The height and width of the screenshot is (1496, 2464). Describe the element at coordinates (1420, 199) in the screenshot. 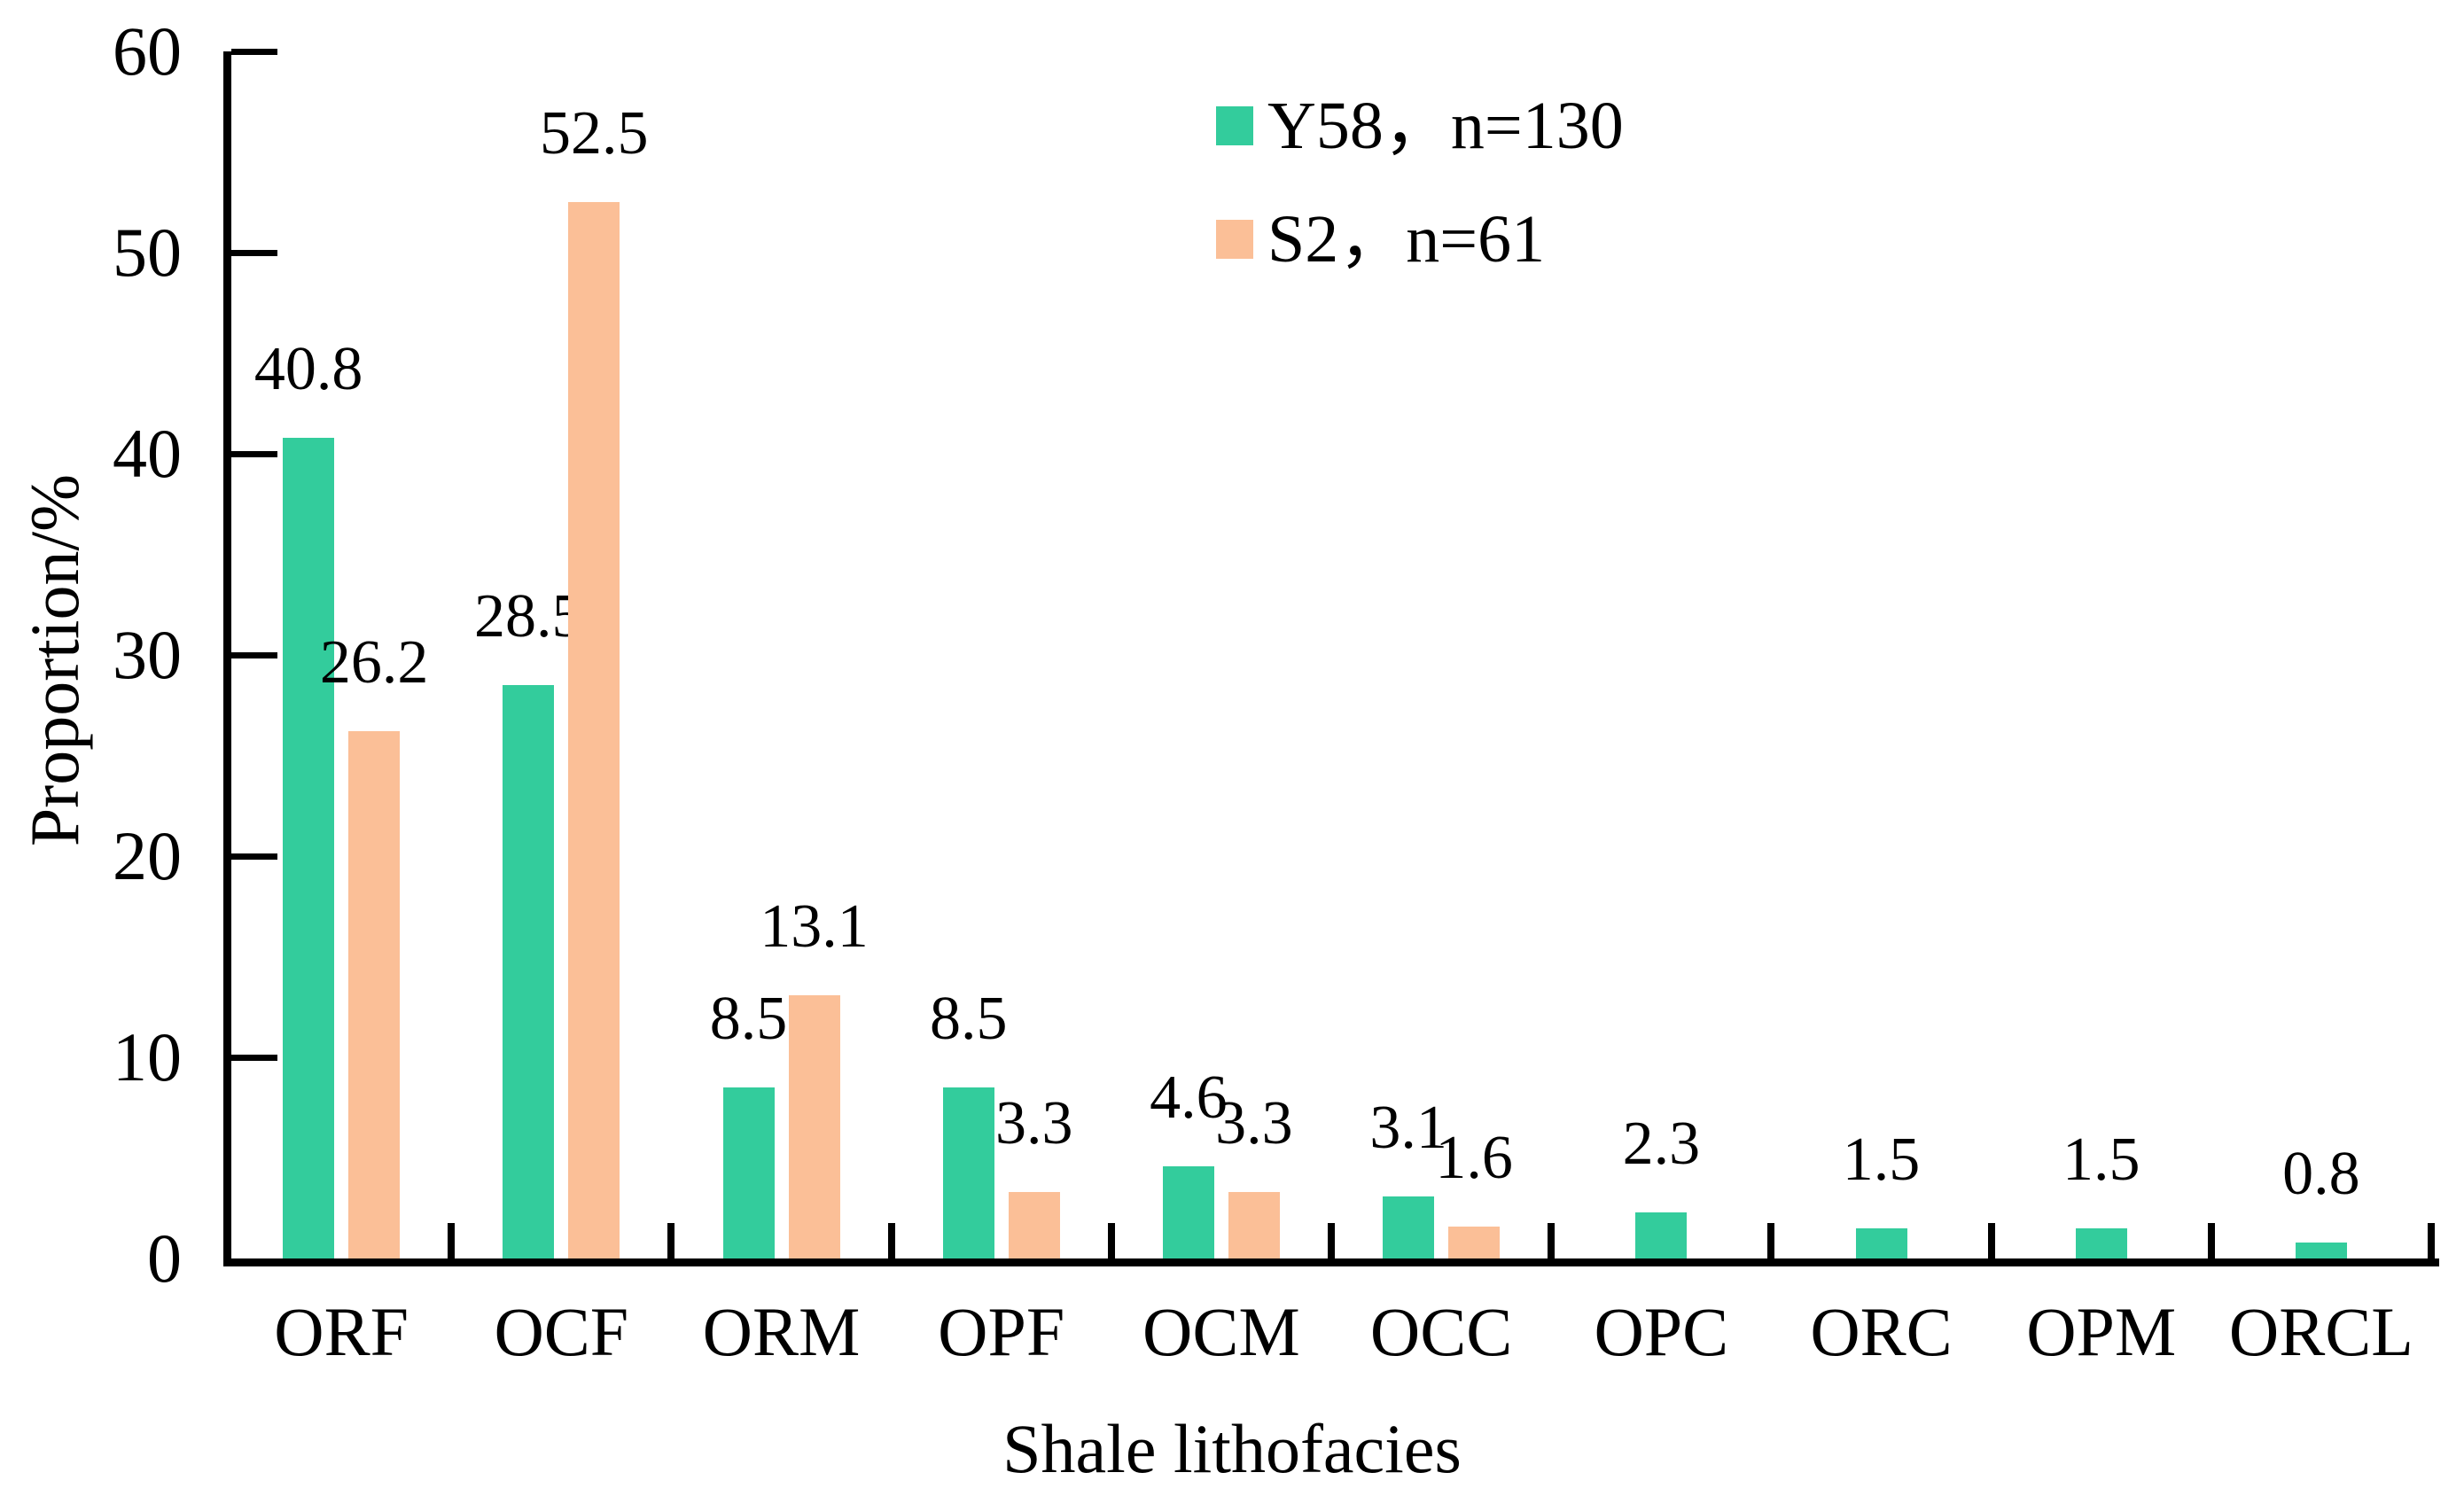

I see `legend: Y58，n=130 S2，n=61` at that location.